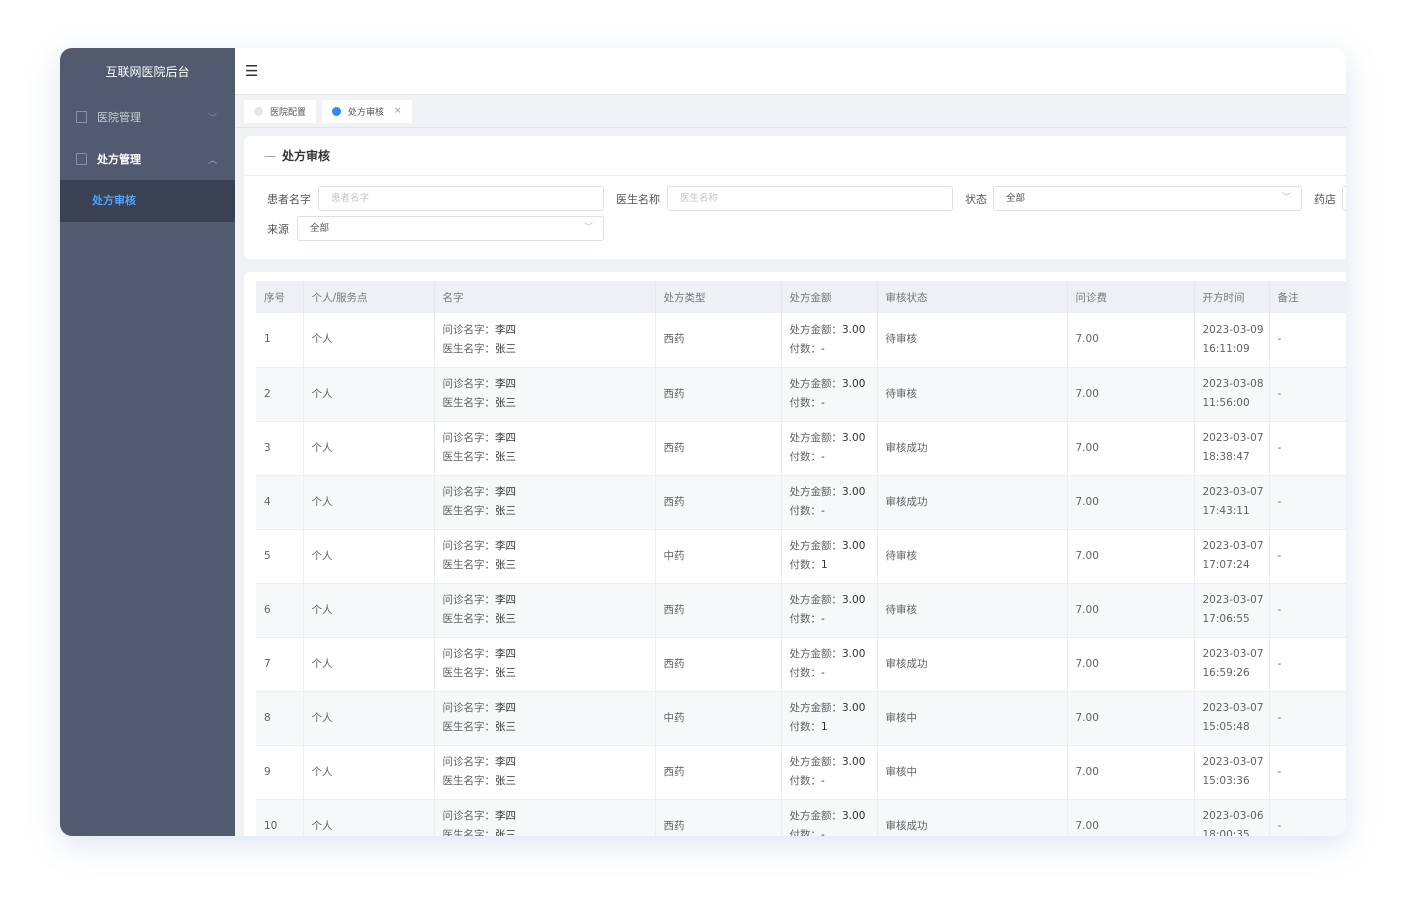 Image resolution: width=1406 pixels, height=908 pixels. I want to click on patient-label: 患者名字, so click(289, 199).